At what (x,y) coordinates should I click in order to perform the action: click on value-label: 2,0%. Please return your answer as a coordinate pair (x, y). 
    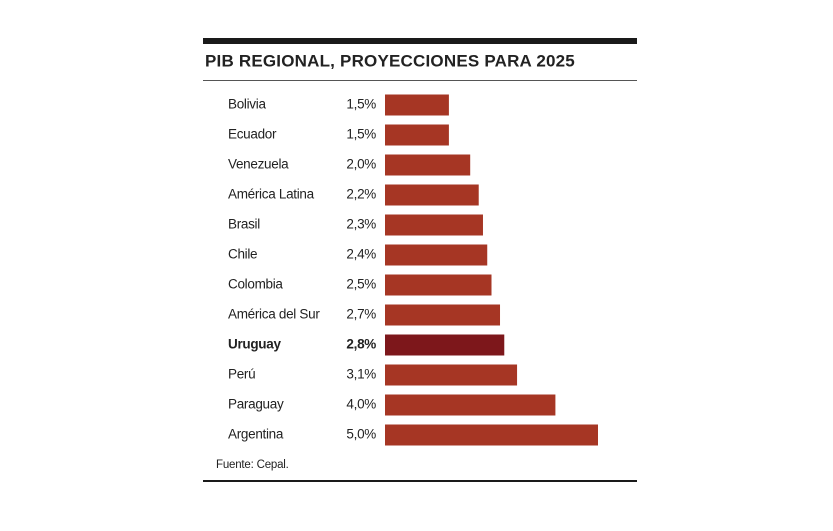
    Looking at the image, I should click on (361, 164).